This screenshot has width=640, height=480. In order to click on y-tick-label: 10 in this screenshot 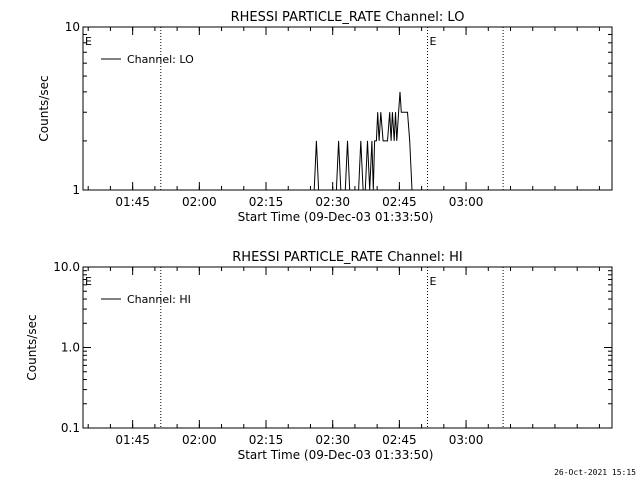, I will do `click(72, 27)`.